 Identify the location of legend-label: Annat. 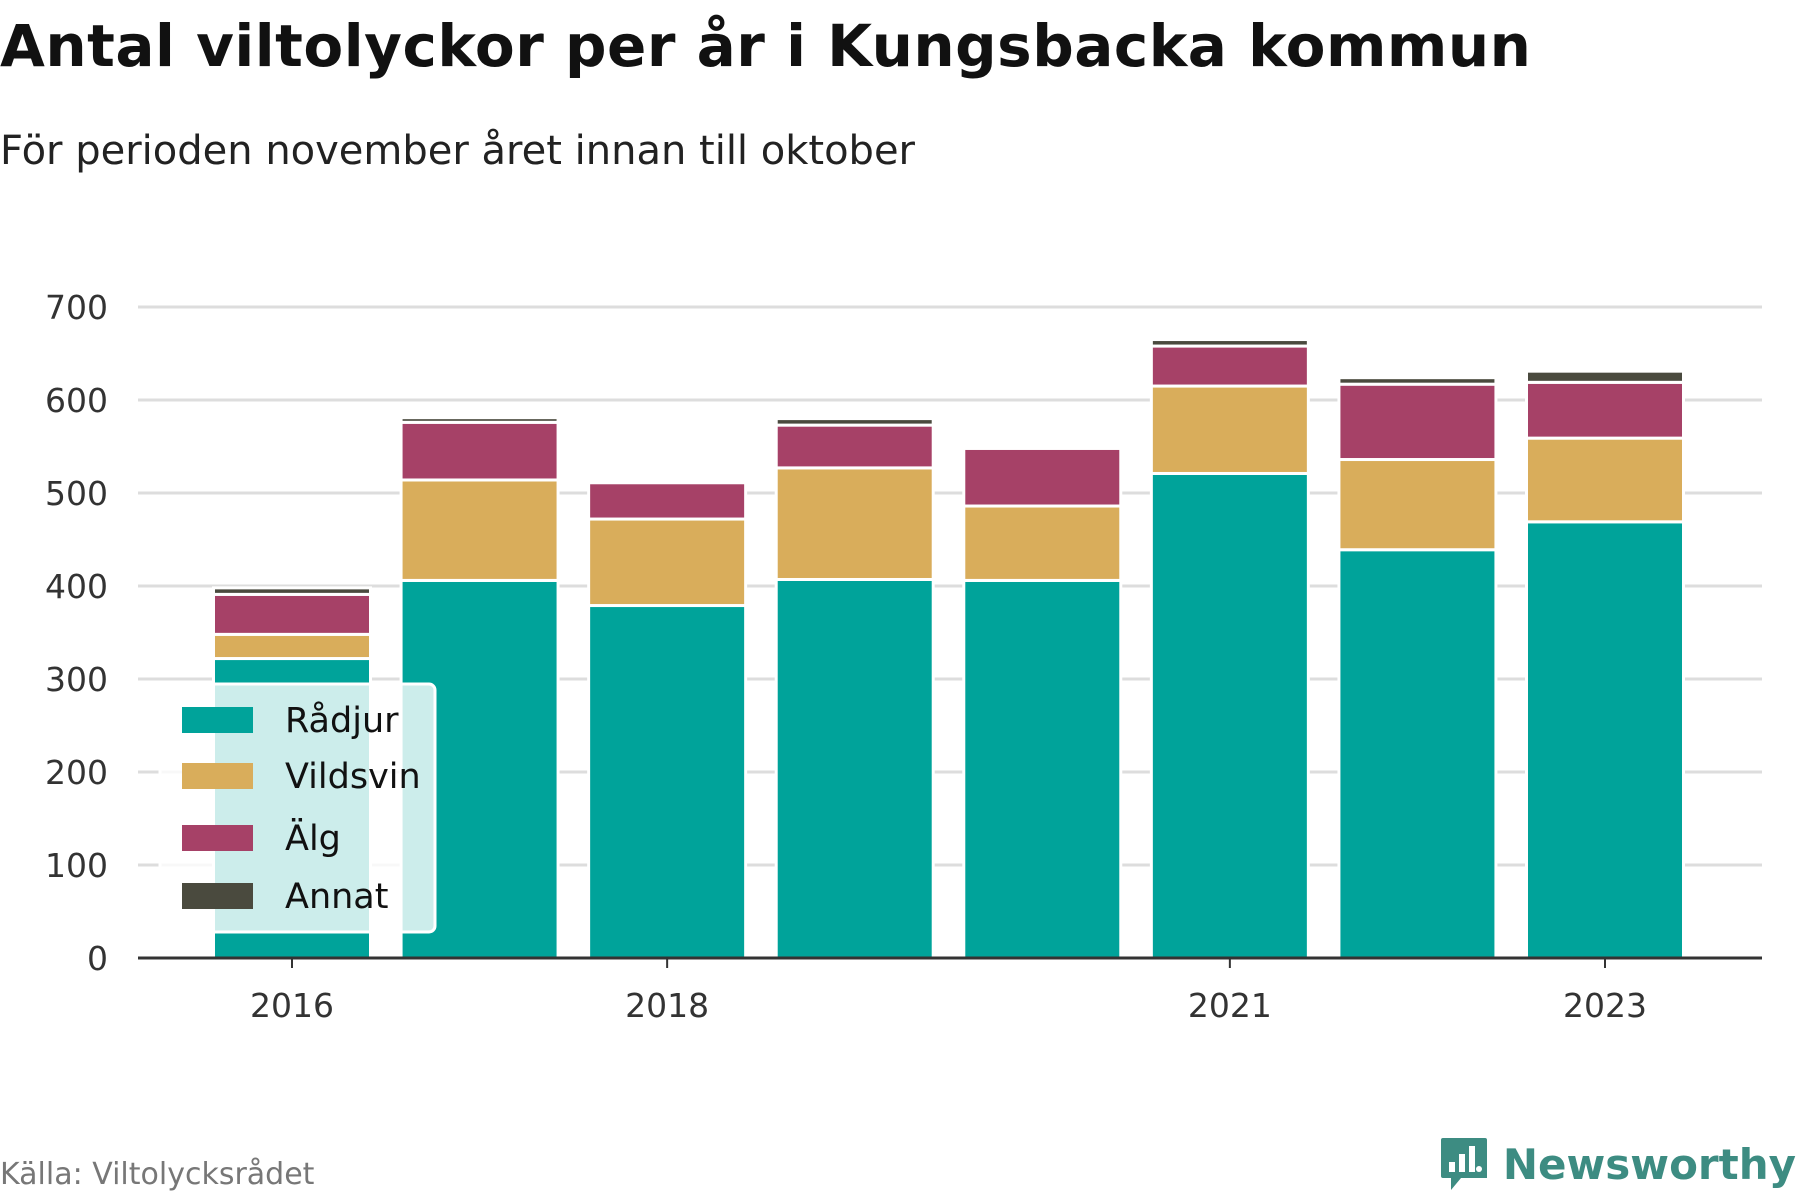
(336, 897).